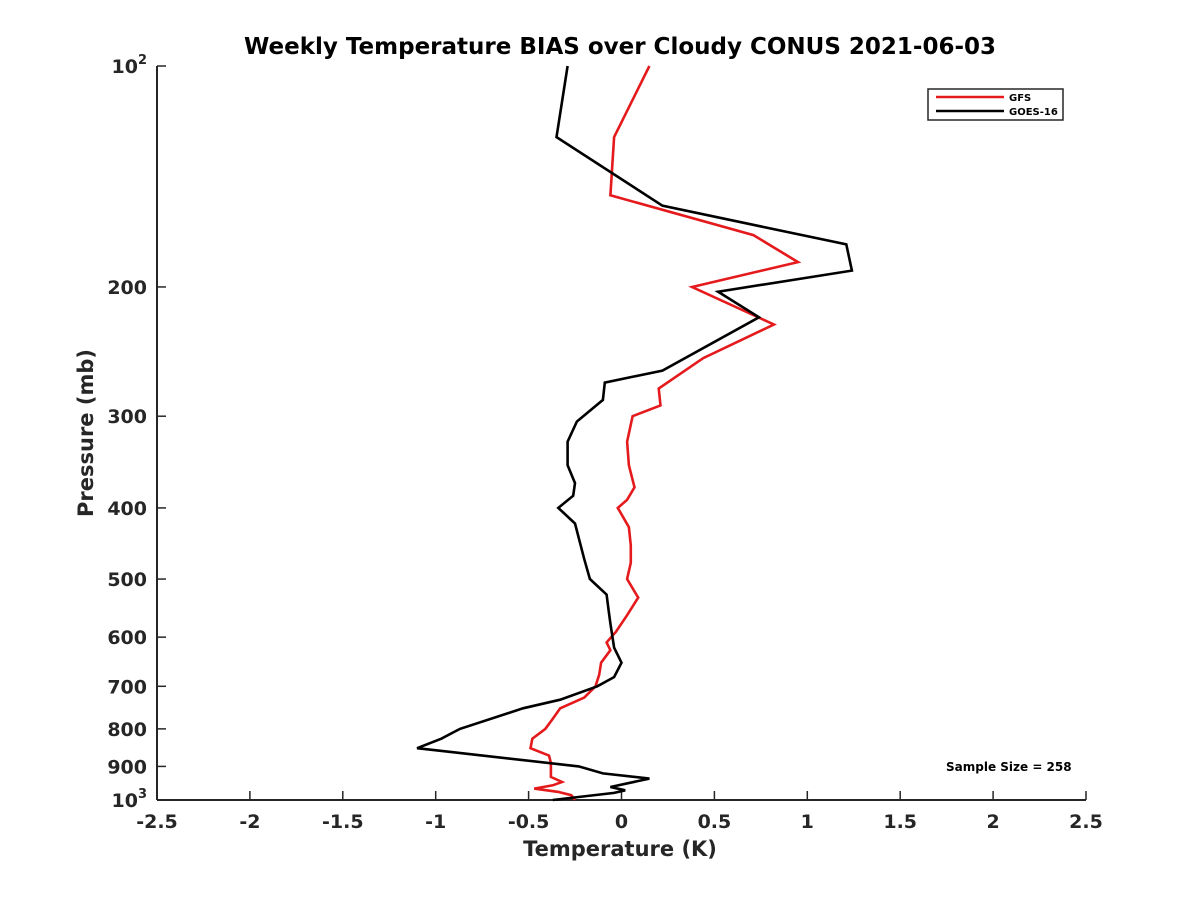 Image resolution: width=1200 pixels, height=905 pixels. What do you see at coordinates (130, 799) in the screenshot?
I see `y-tick-label: 10³` at bounding box center [130, 799].